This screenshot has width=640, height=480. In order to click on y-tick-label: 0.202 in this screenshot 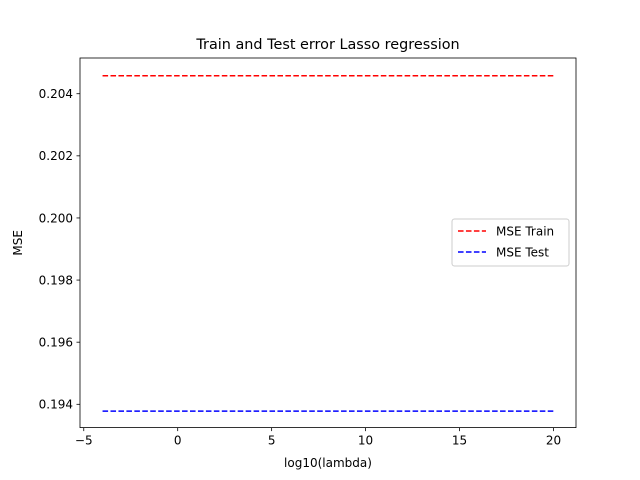, I will do `click(56, 156)`.